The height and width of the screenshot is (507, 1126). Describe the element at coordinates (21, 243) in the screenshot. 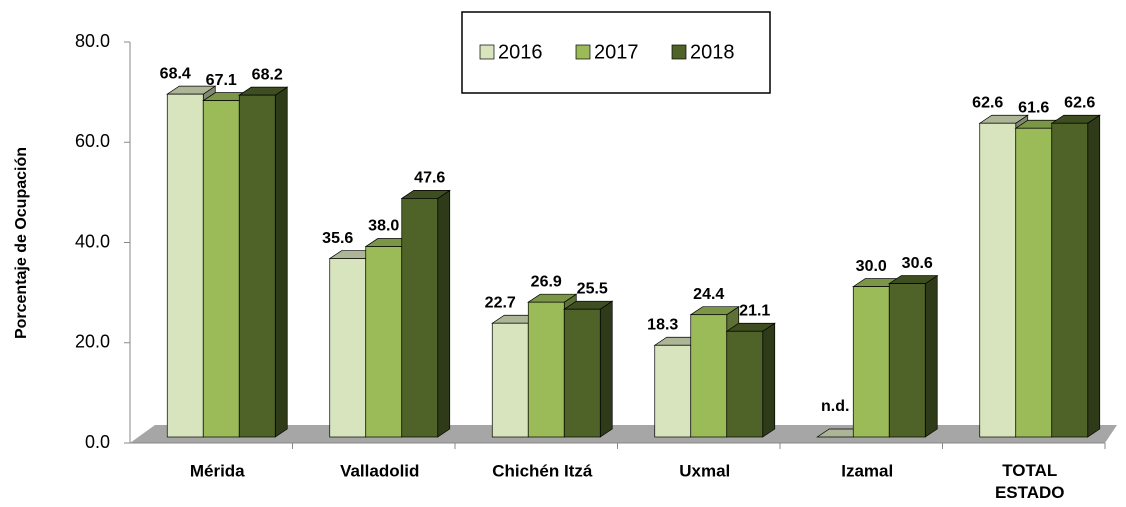

I see `y-axis-label: Porcentaje de Ocupación` at that location.